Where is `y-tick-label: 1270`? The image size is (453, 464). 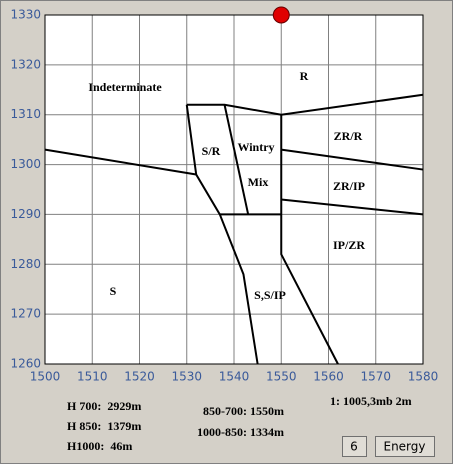
y-tick-label: 1270 is located at coordinates (25, 314).